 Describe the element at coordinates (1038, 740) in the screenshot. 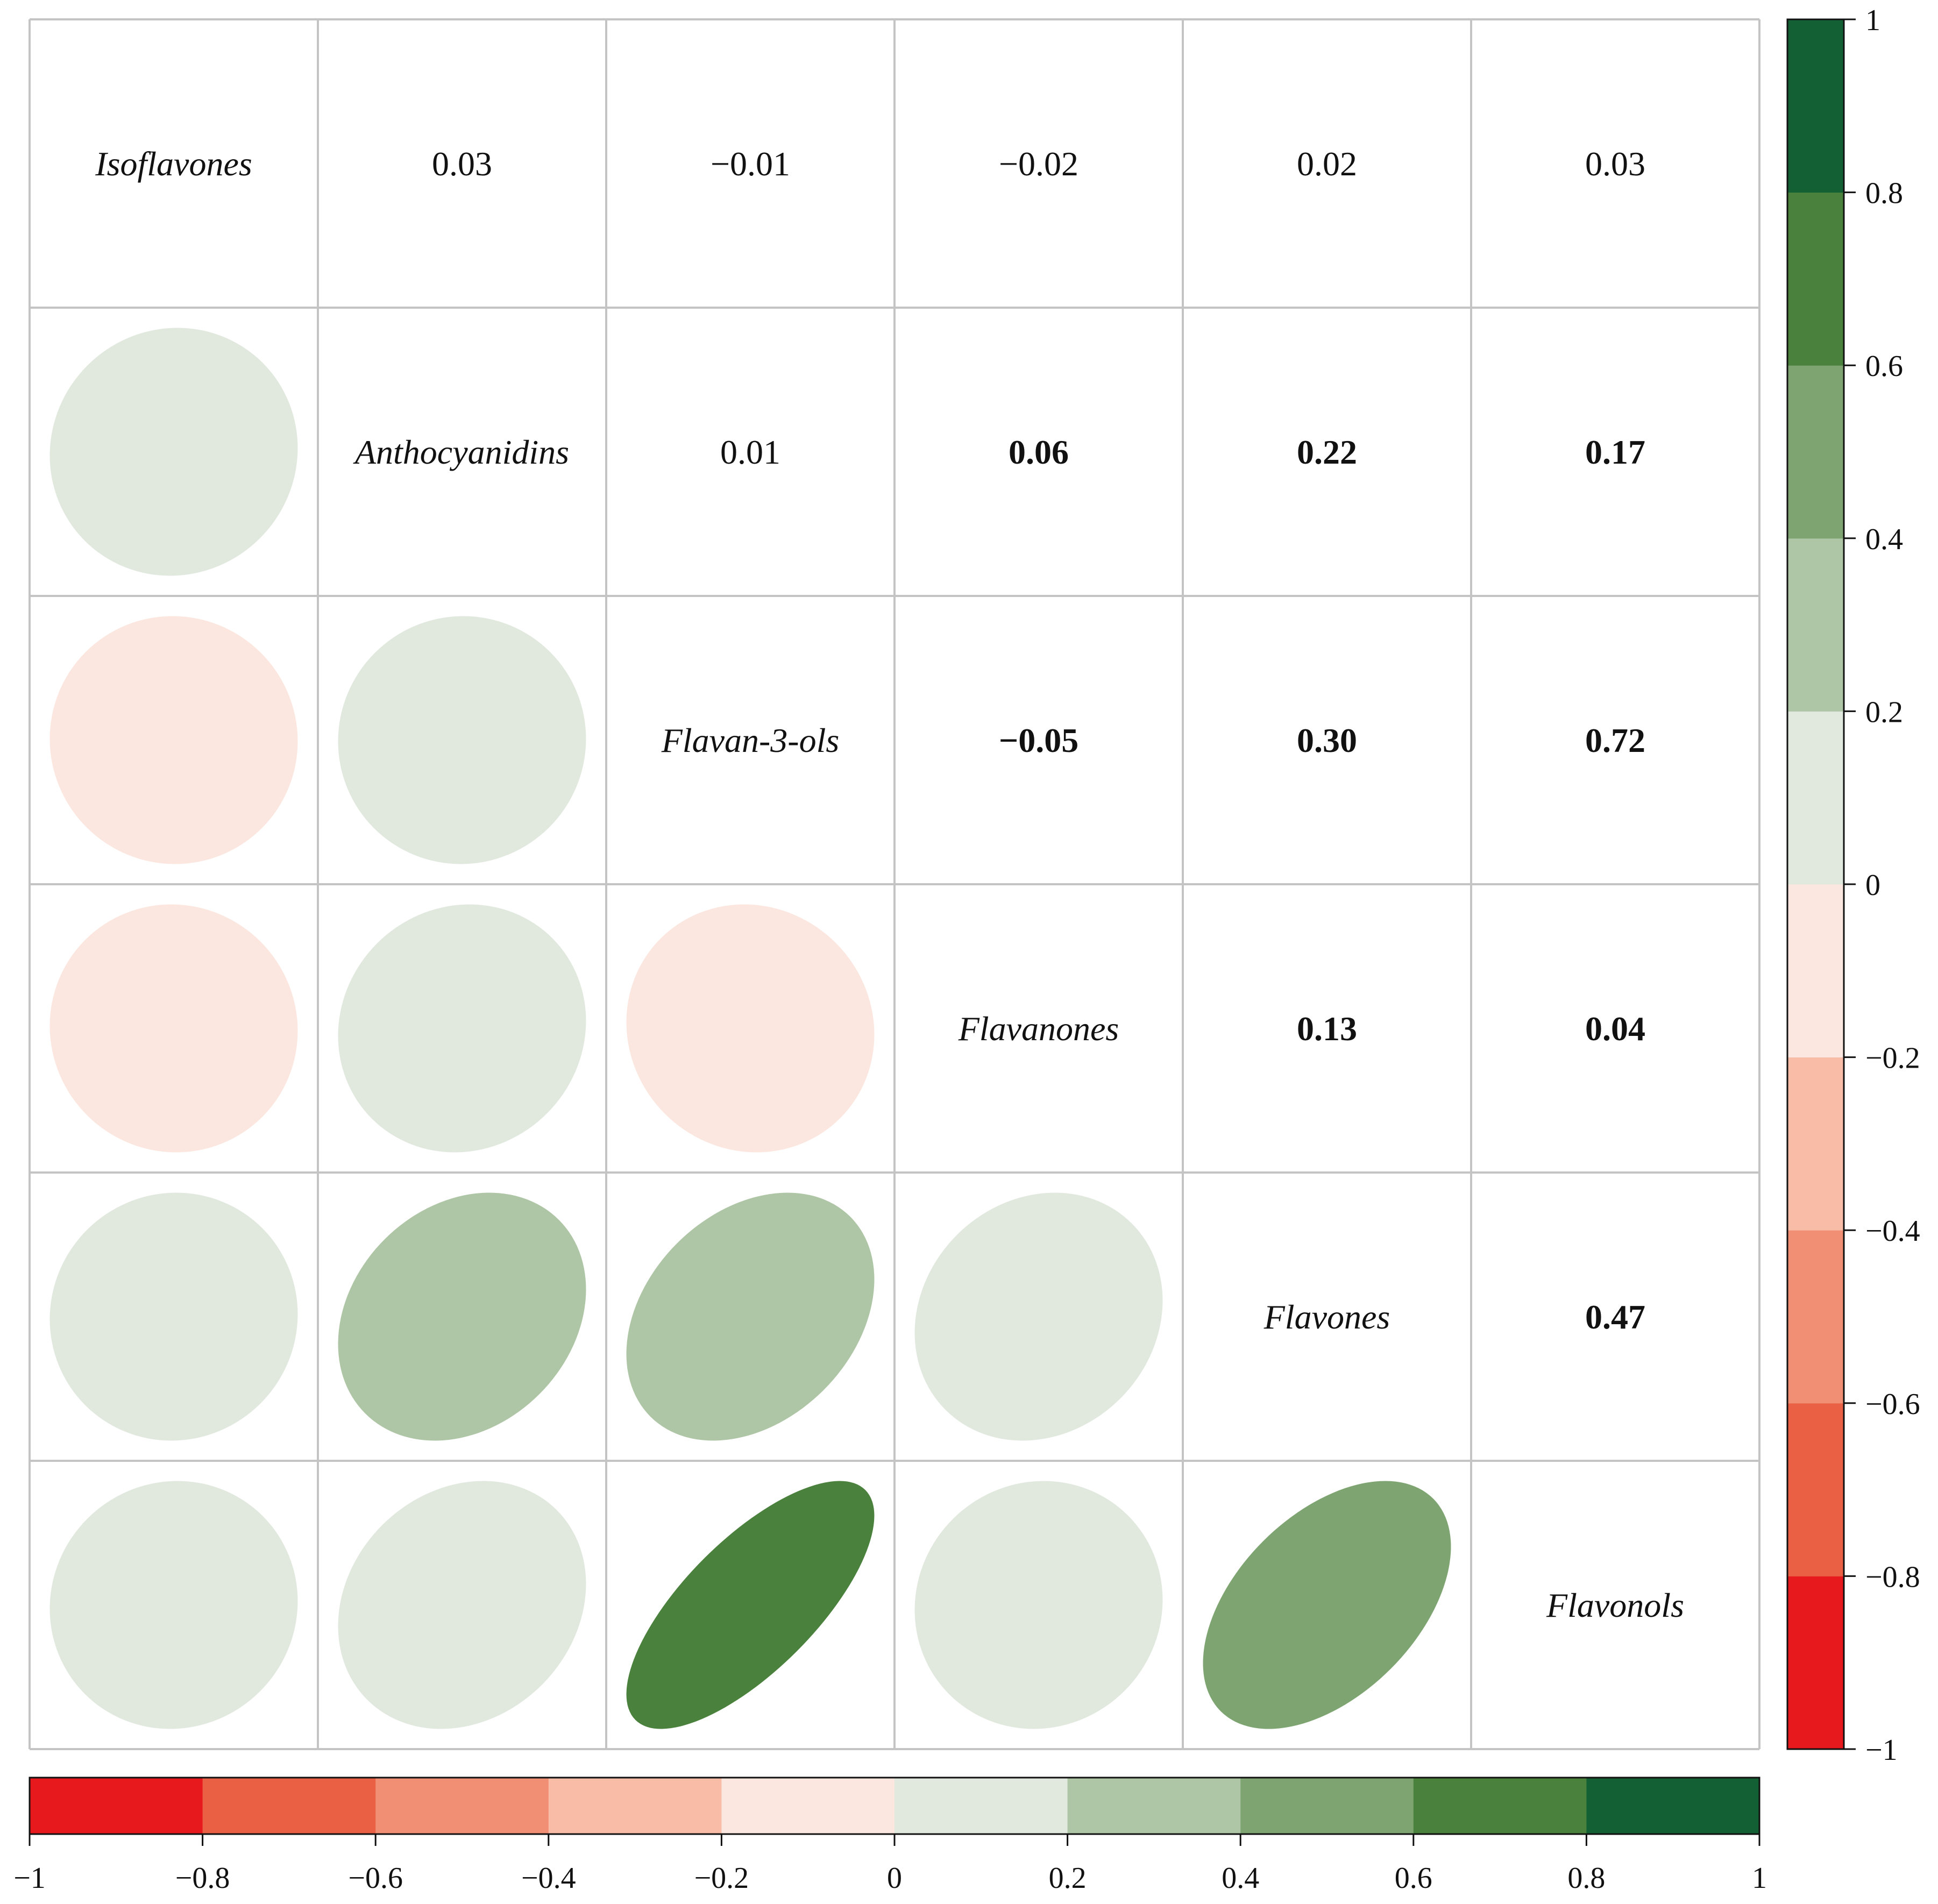

I see `coef-label: −0.05` at that location.